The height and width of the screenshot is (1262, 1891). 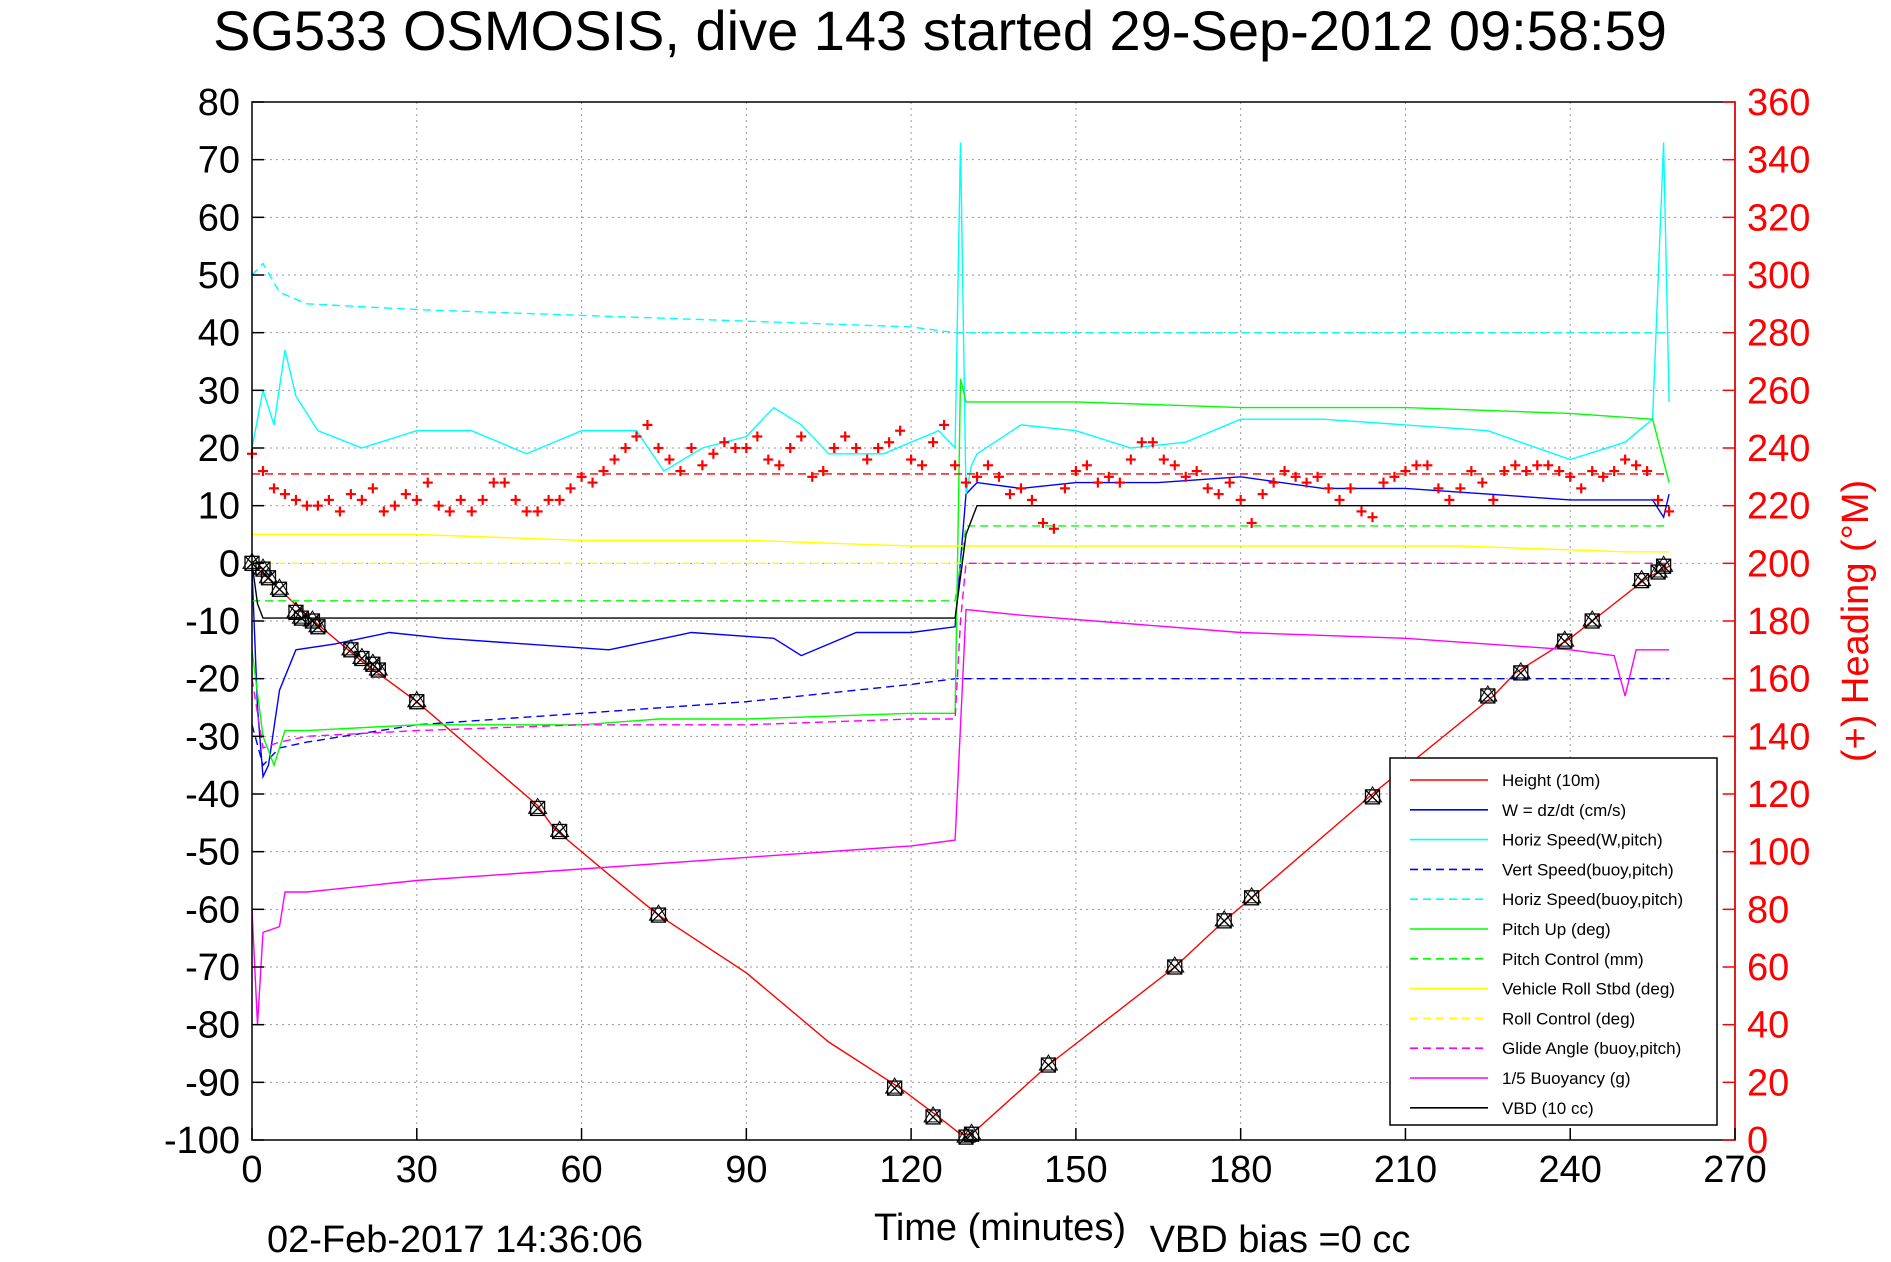 What do you see at coordinates (910, 1170) in the screenshot?
I see `bottom-tick-label: 120` at bounding box center [910, 1170].